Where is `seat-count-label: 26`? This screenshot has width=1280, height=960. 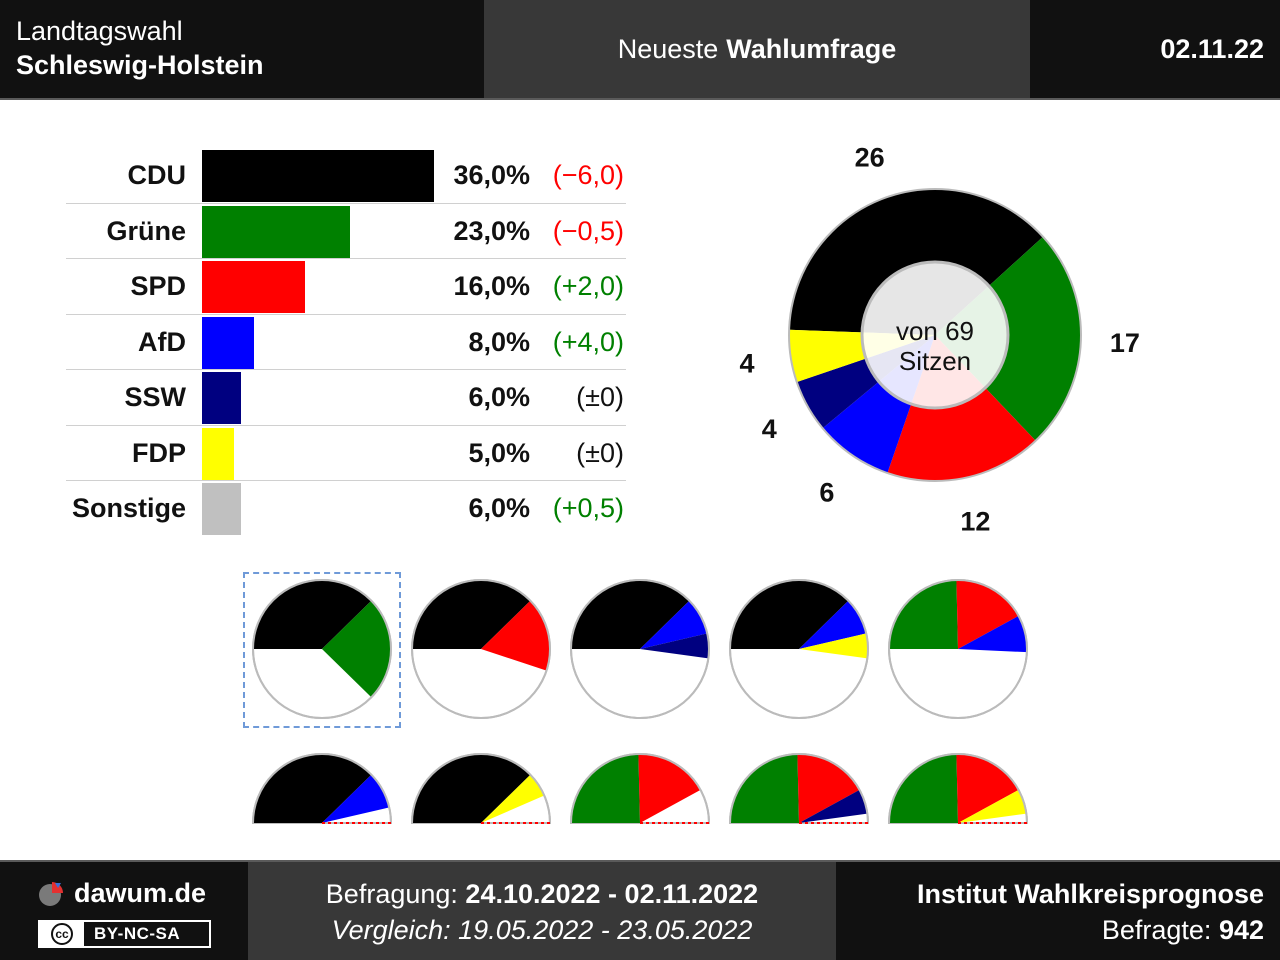 seat-count-label: 26 is located at coordinates (870, 158).